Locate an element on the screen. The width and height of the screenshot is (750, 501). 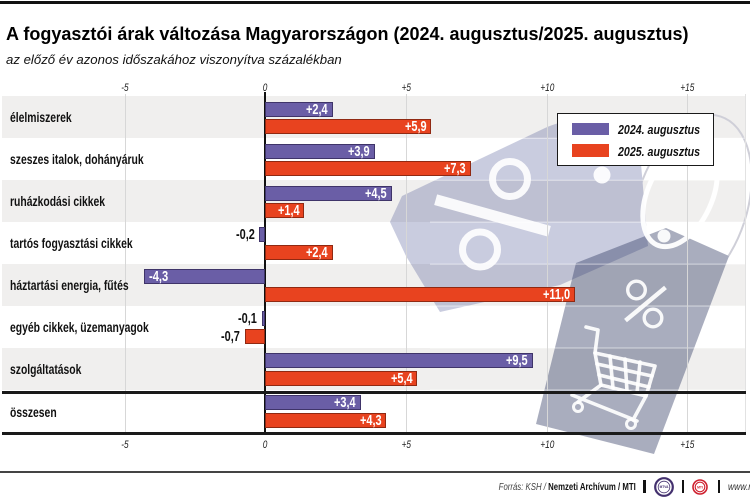
svg-text: MTVA is located at coordinates (664, 487).